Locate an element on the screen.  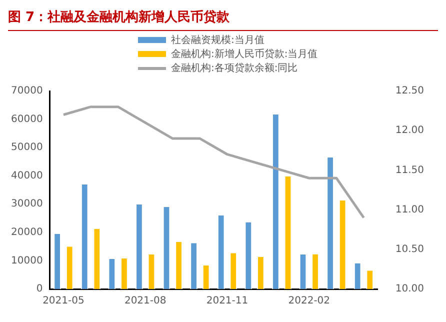
legend-label: 金融机构:各项贷款余额:同比 is located at coordinates (234, 68).